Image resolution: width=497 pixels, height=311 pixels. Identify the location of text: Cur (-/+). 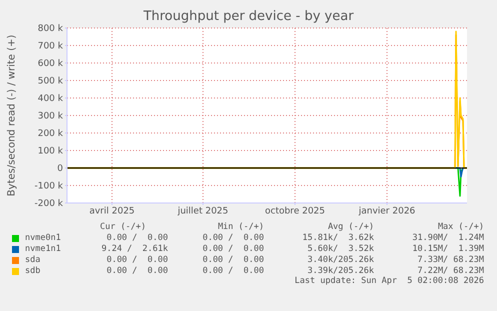
(123, 227).